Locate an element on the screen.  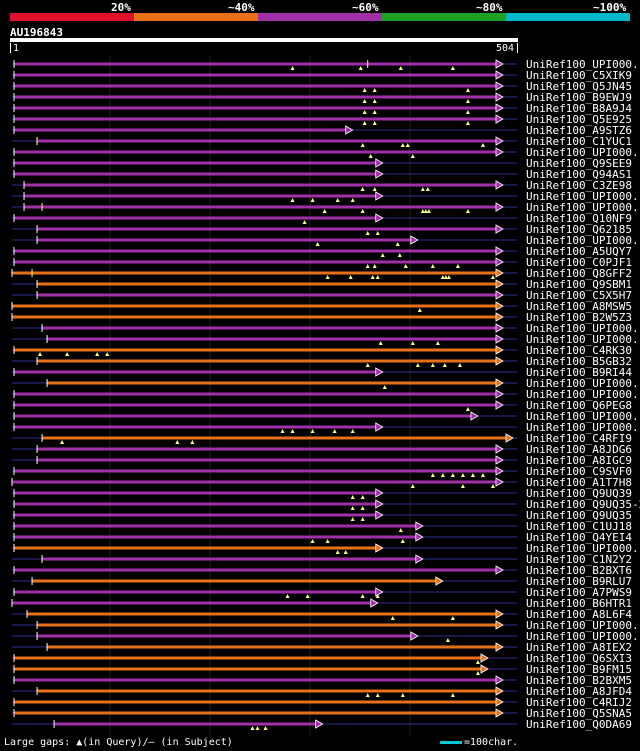
hit-label: UniRef100_A9STZ6 is located at coordinates (579, 130).